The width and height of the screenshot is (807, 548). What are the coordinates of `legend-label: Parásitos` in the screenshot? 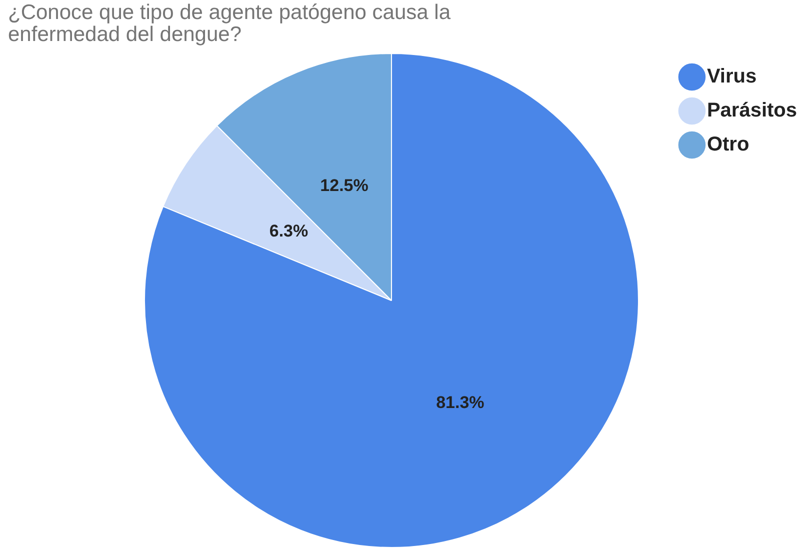 It's located at (752, 111).